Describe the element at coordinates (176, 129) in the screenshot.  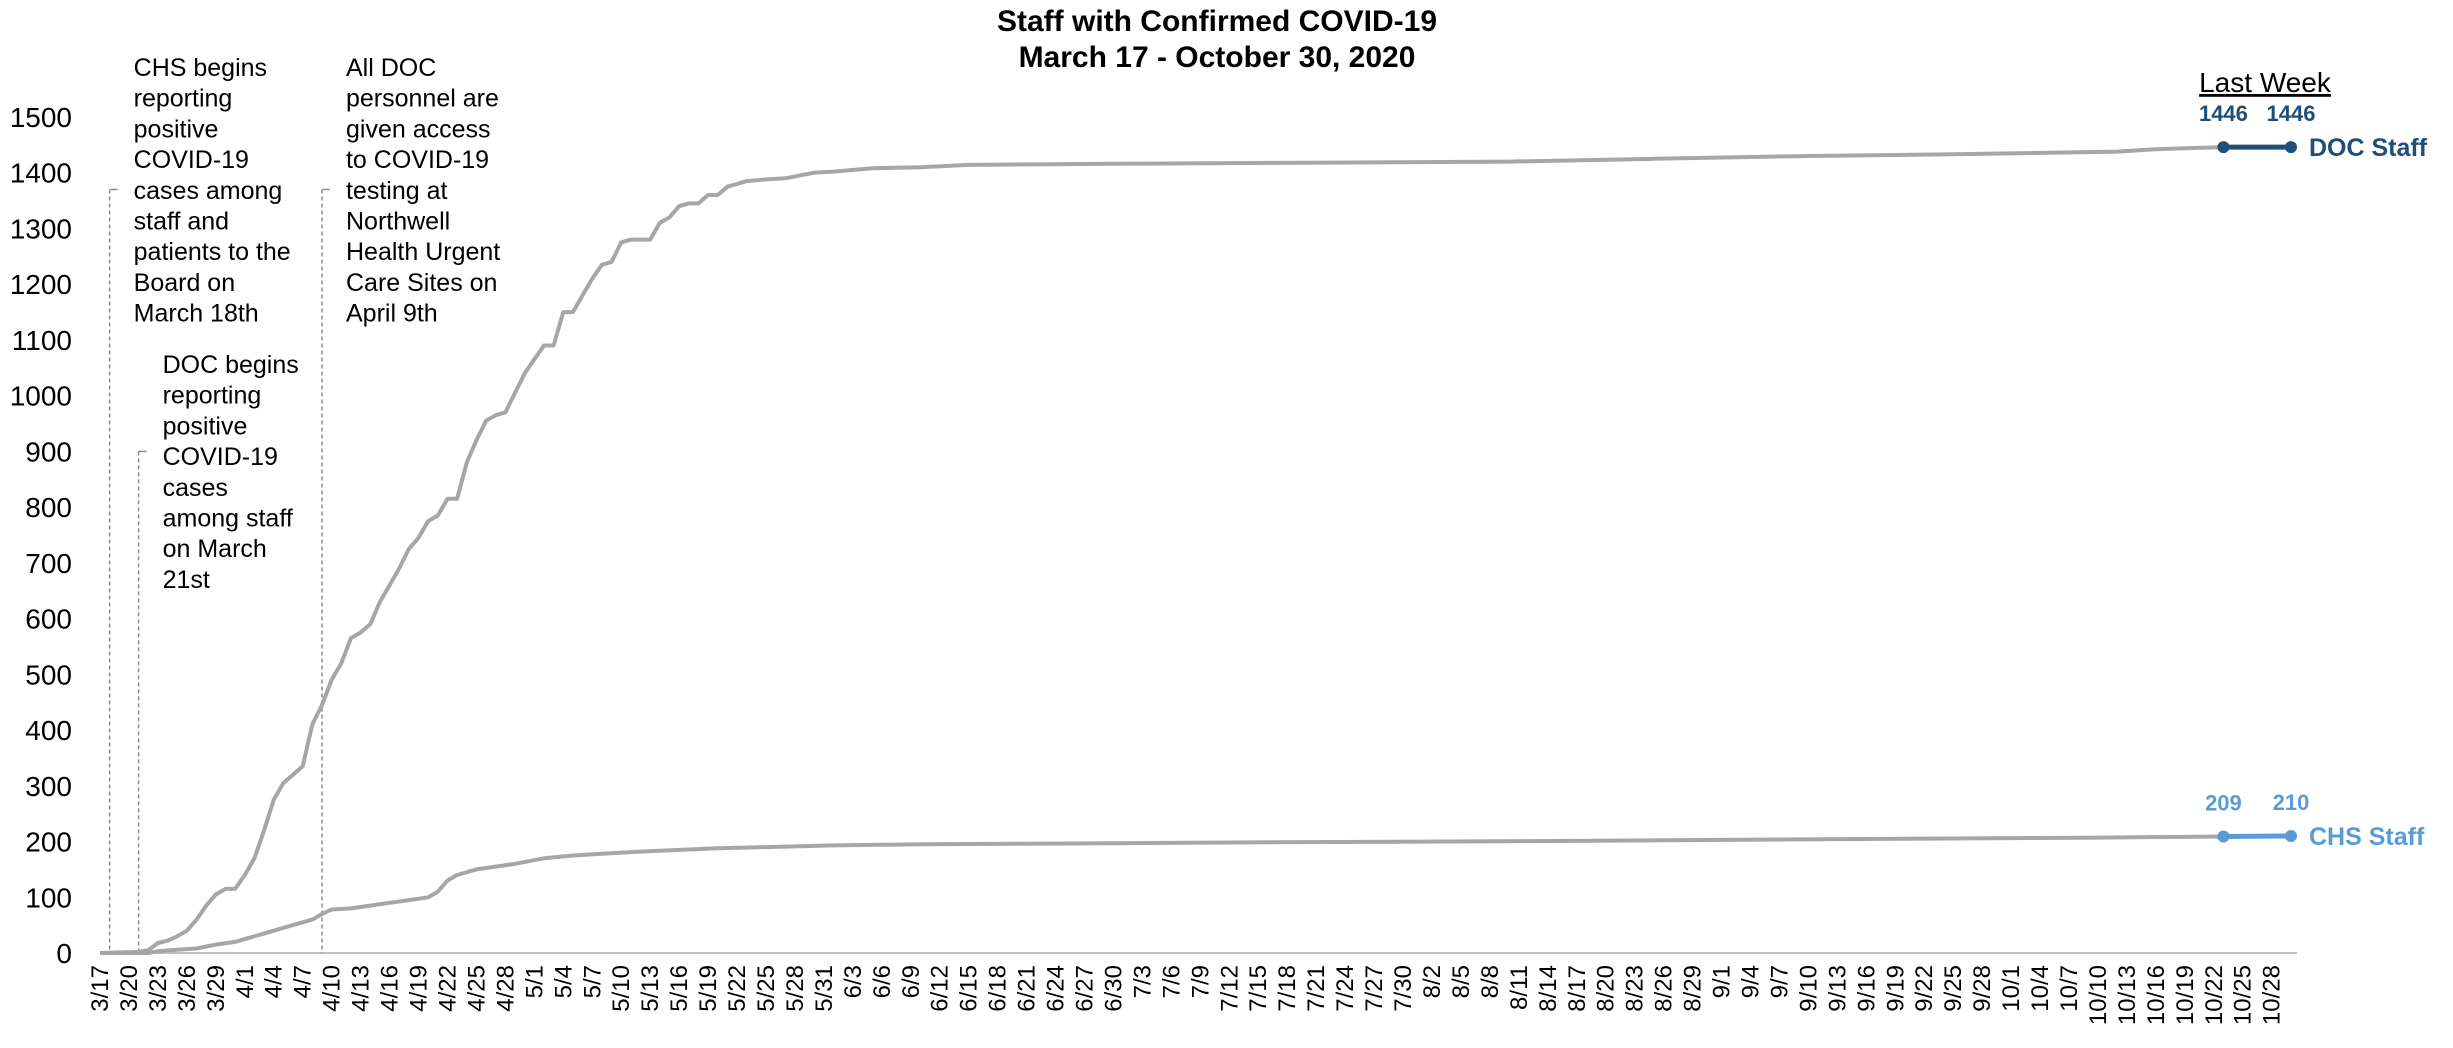
I see `annotation-text-line: positive` at that location.